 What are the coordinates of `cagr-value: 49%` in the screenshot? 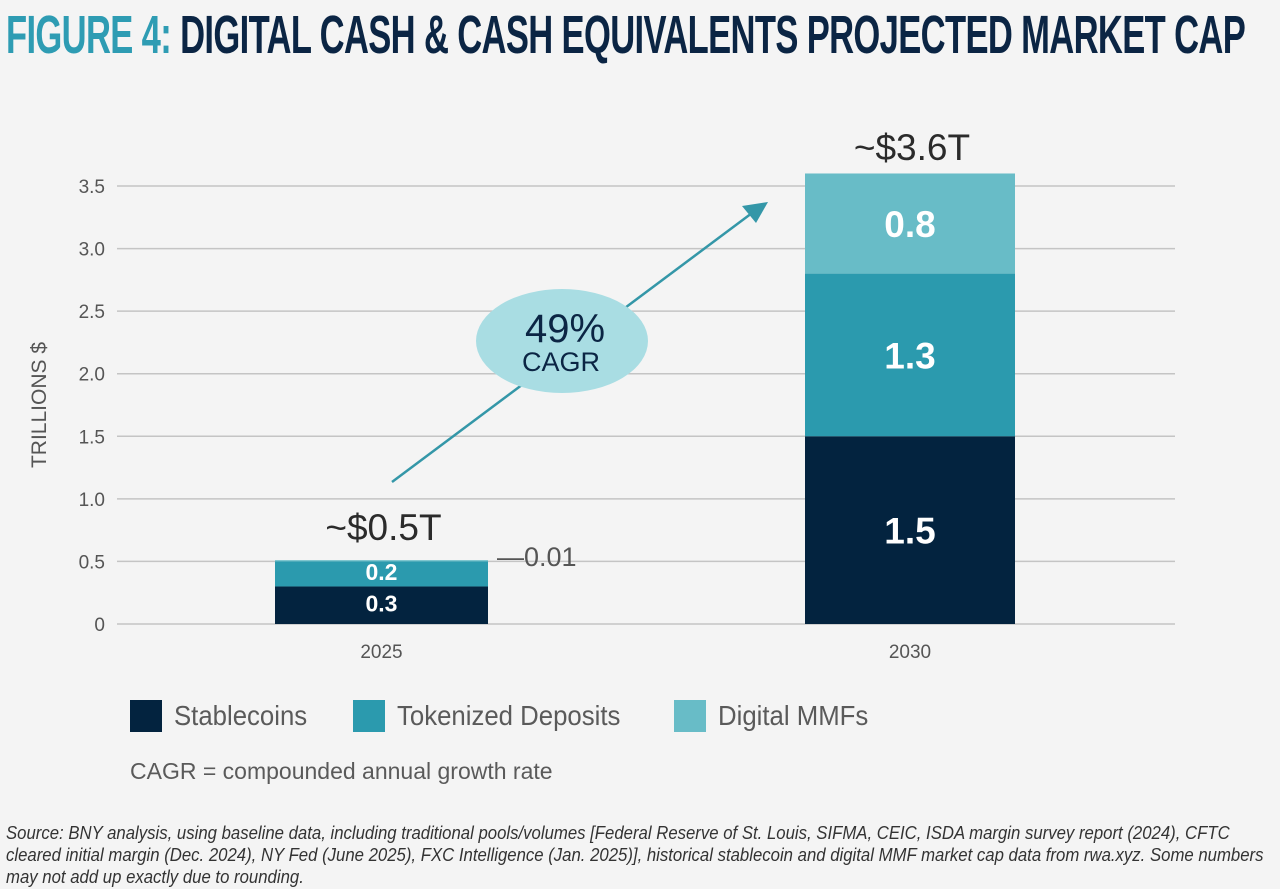 It's located at (565, 329).